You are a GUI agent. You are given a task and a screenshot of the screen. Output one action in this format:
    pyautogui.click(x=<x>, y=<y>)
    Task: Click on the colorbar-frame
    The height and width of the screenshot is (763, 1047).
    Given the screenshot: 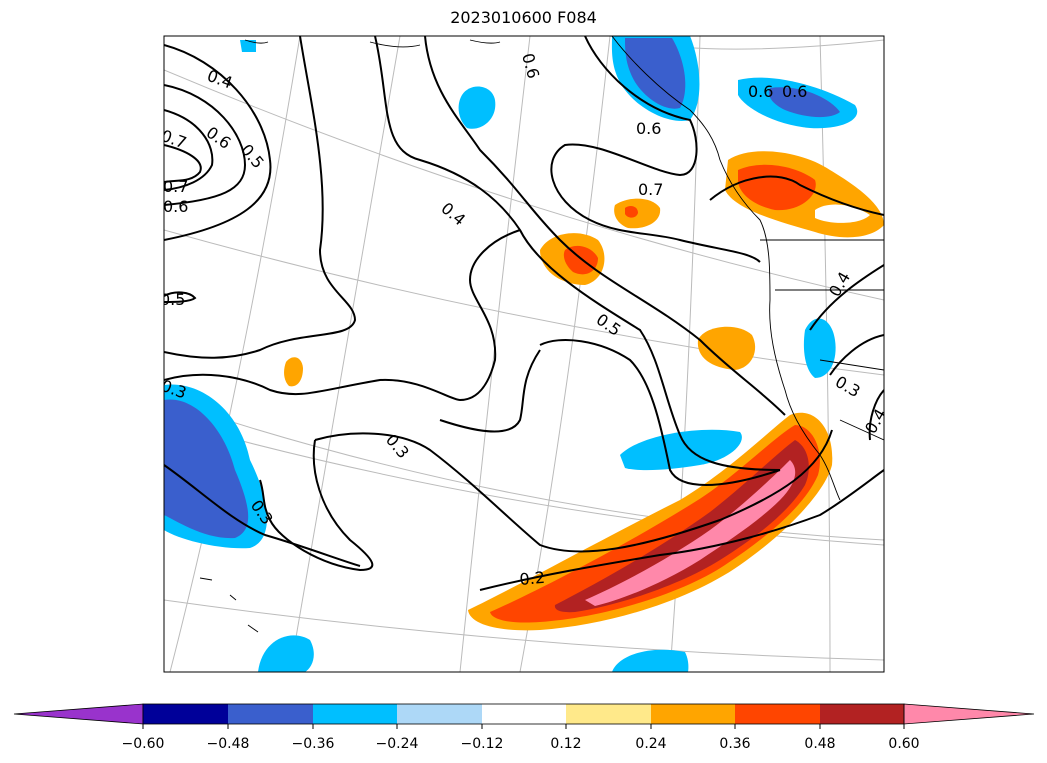 What is the action you would take?
    pyautogui.click(x=523, y=714)
    